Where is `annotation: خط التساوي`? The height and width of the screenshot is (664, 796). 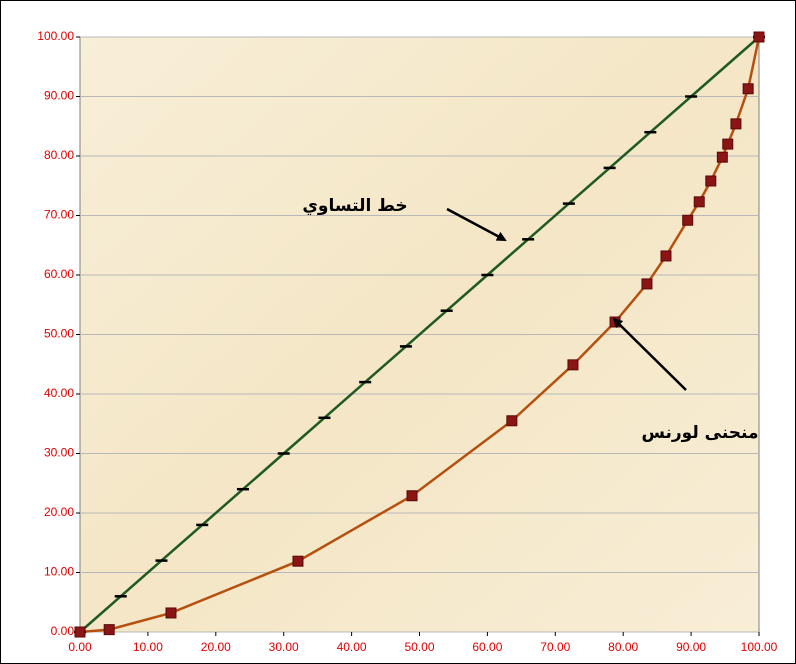
annotation: خط التساوي is located at coordinates (354, 206).